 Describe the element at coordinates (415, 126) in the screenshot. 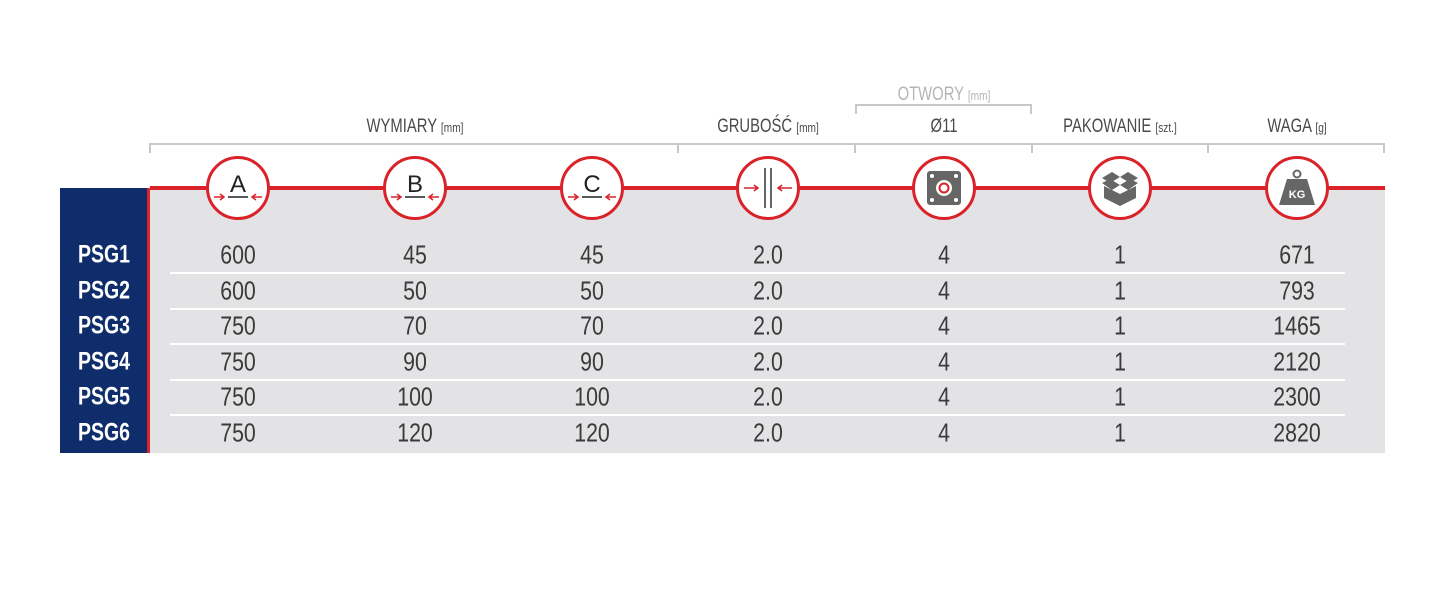

I see `header-dimensions: WYMIARY [mm]` at that location.